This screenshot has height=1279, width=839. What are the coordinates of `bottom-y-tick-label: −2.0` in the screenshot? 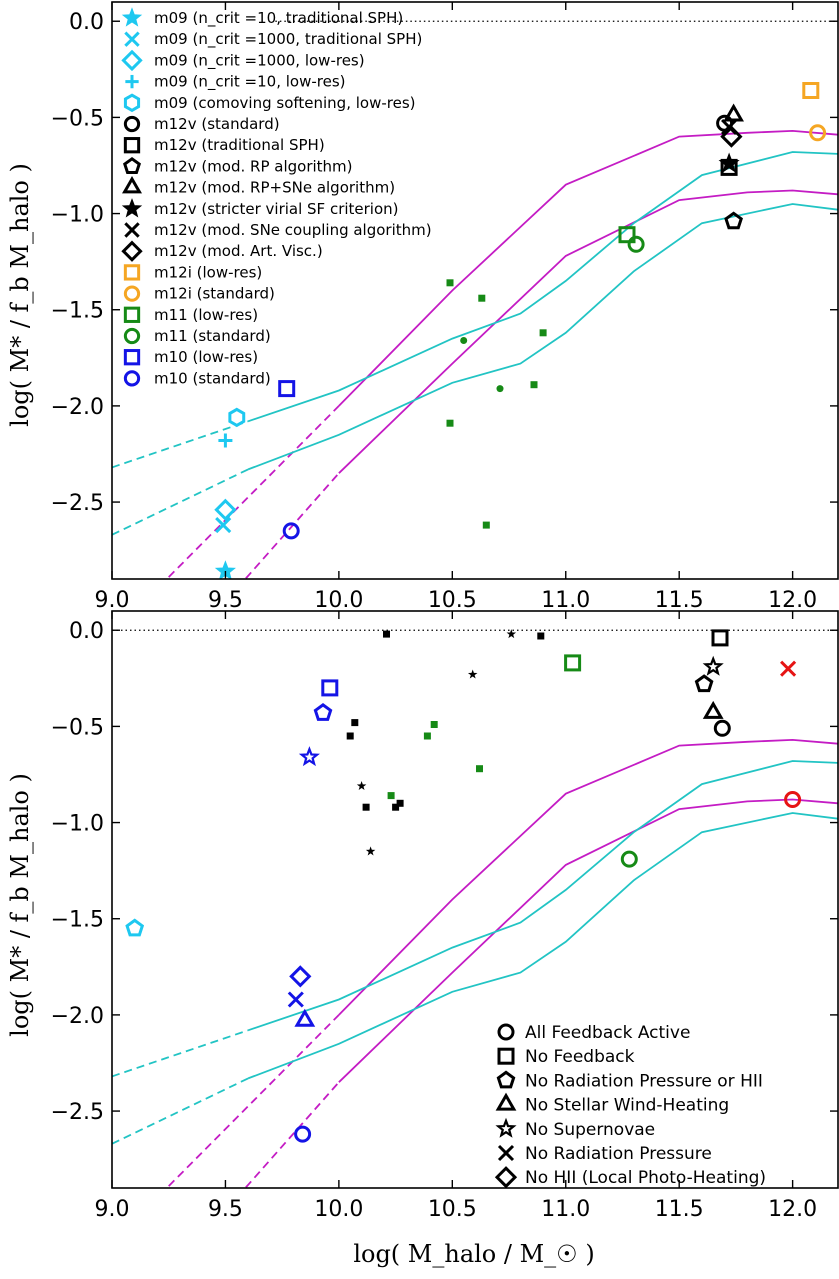 It's located at (77, 1016).